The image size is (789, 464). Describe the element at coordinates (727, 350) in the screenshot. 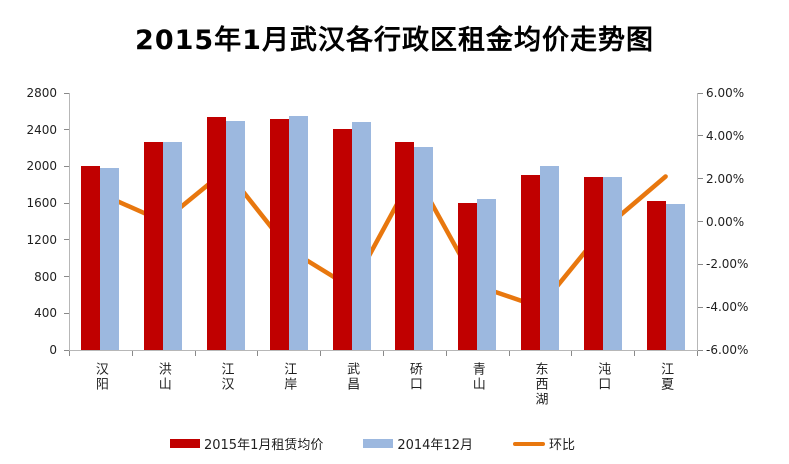

I see `y-axis-right-label: -6.00%` at that location.